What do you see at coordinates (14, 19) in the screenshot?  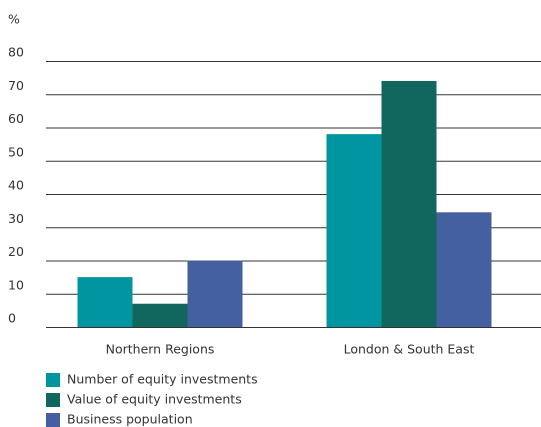 I see `y-axis-label: %` at bounding box center [14, 19].